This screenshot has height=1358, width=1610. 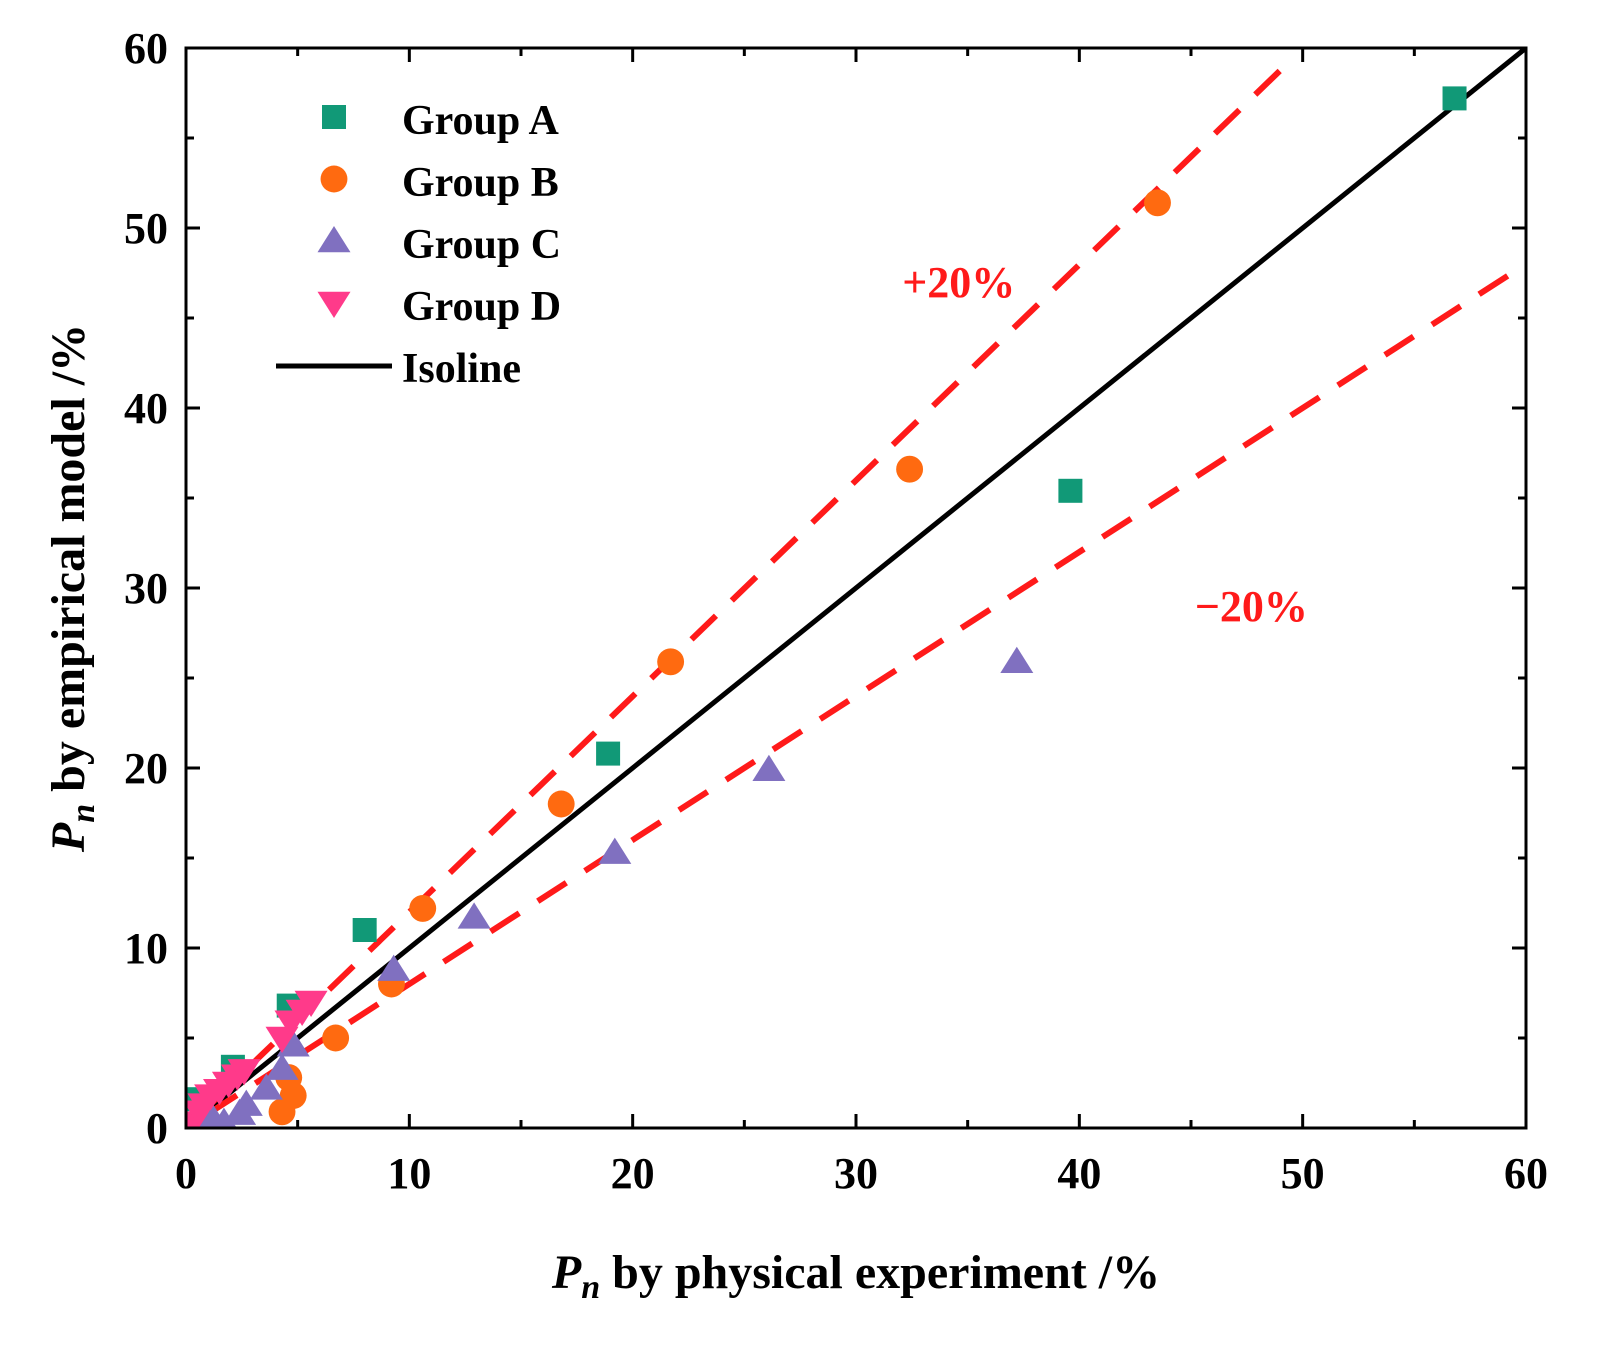 What do you see at coordinates (72, 588) in the screenshot?
I see `y-axis-label: Pn by empirical model /%` at bounding box center [72, 588].